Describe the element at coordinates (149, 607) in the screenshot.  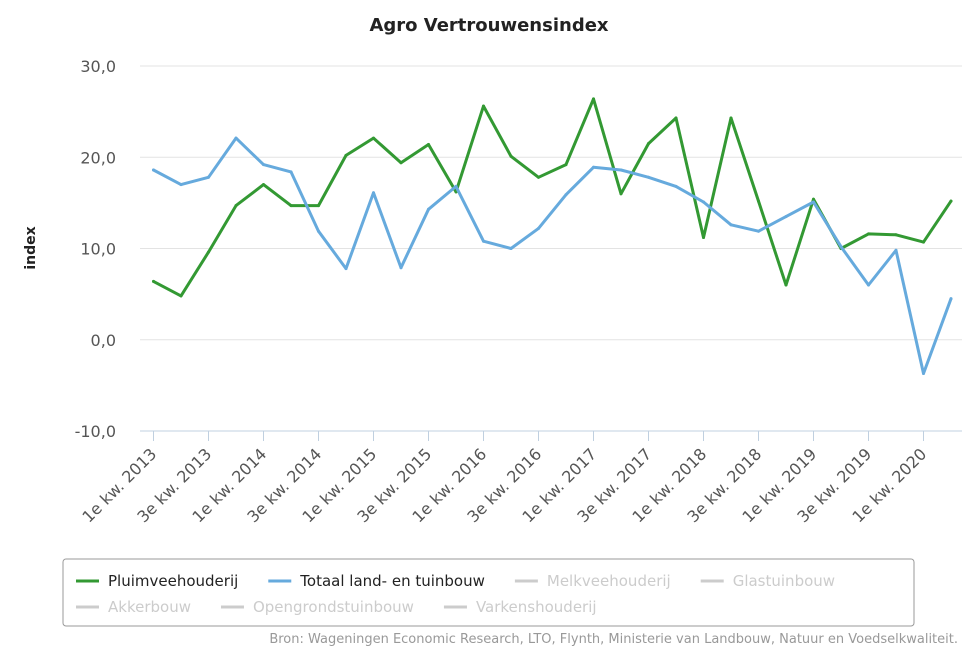
I see `legend-label: Akkerbouw` at that location.